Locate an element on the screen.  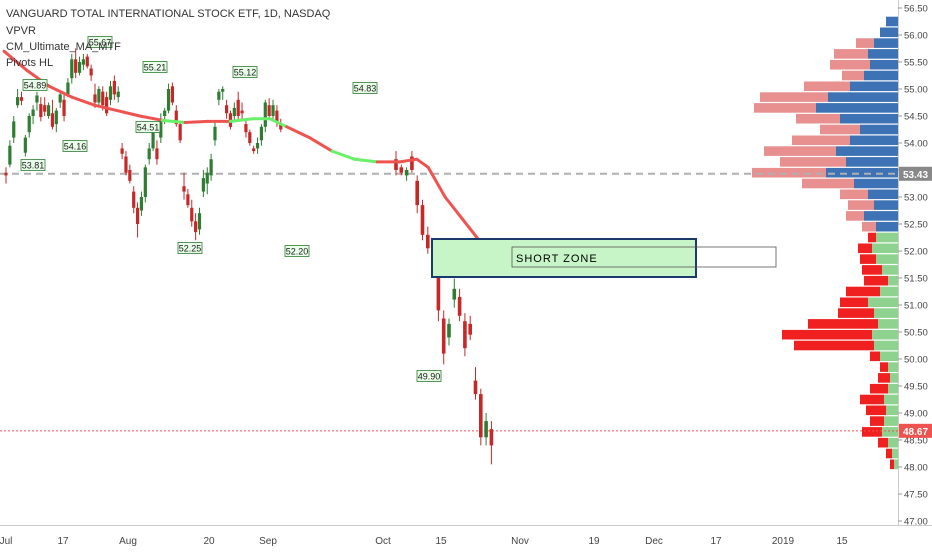
y-tick-label: 56.50 is located at coordinates (916, 9).